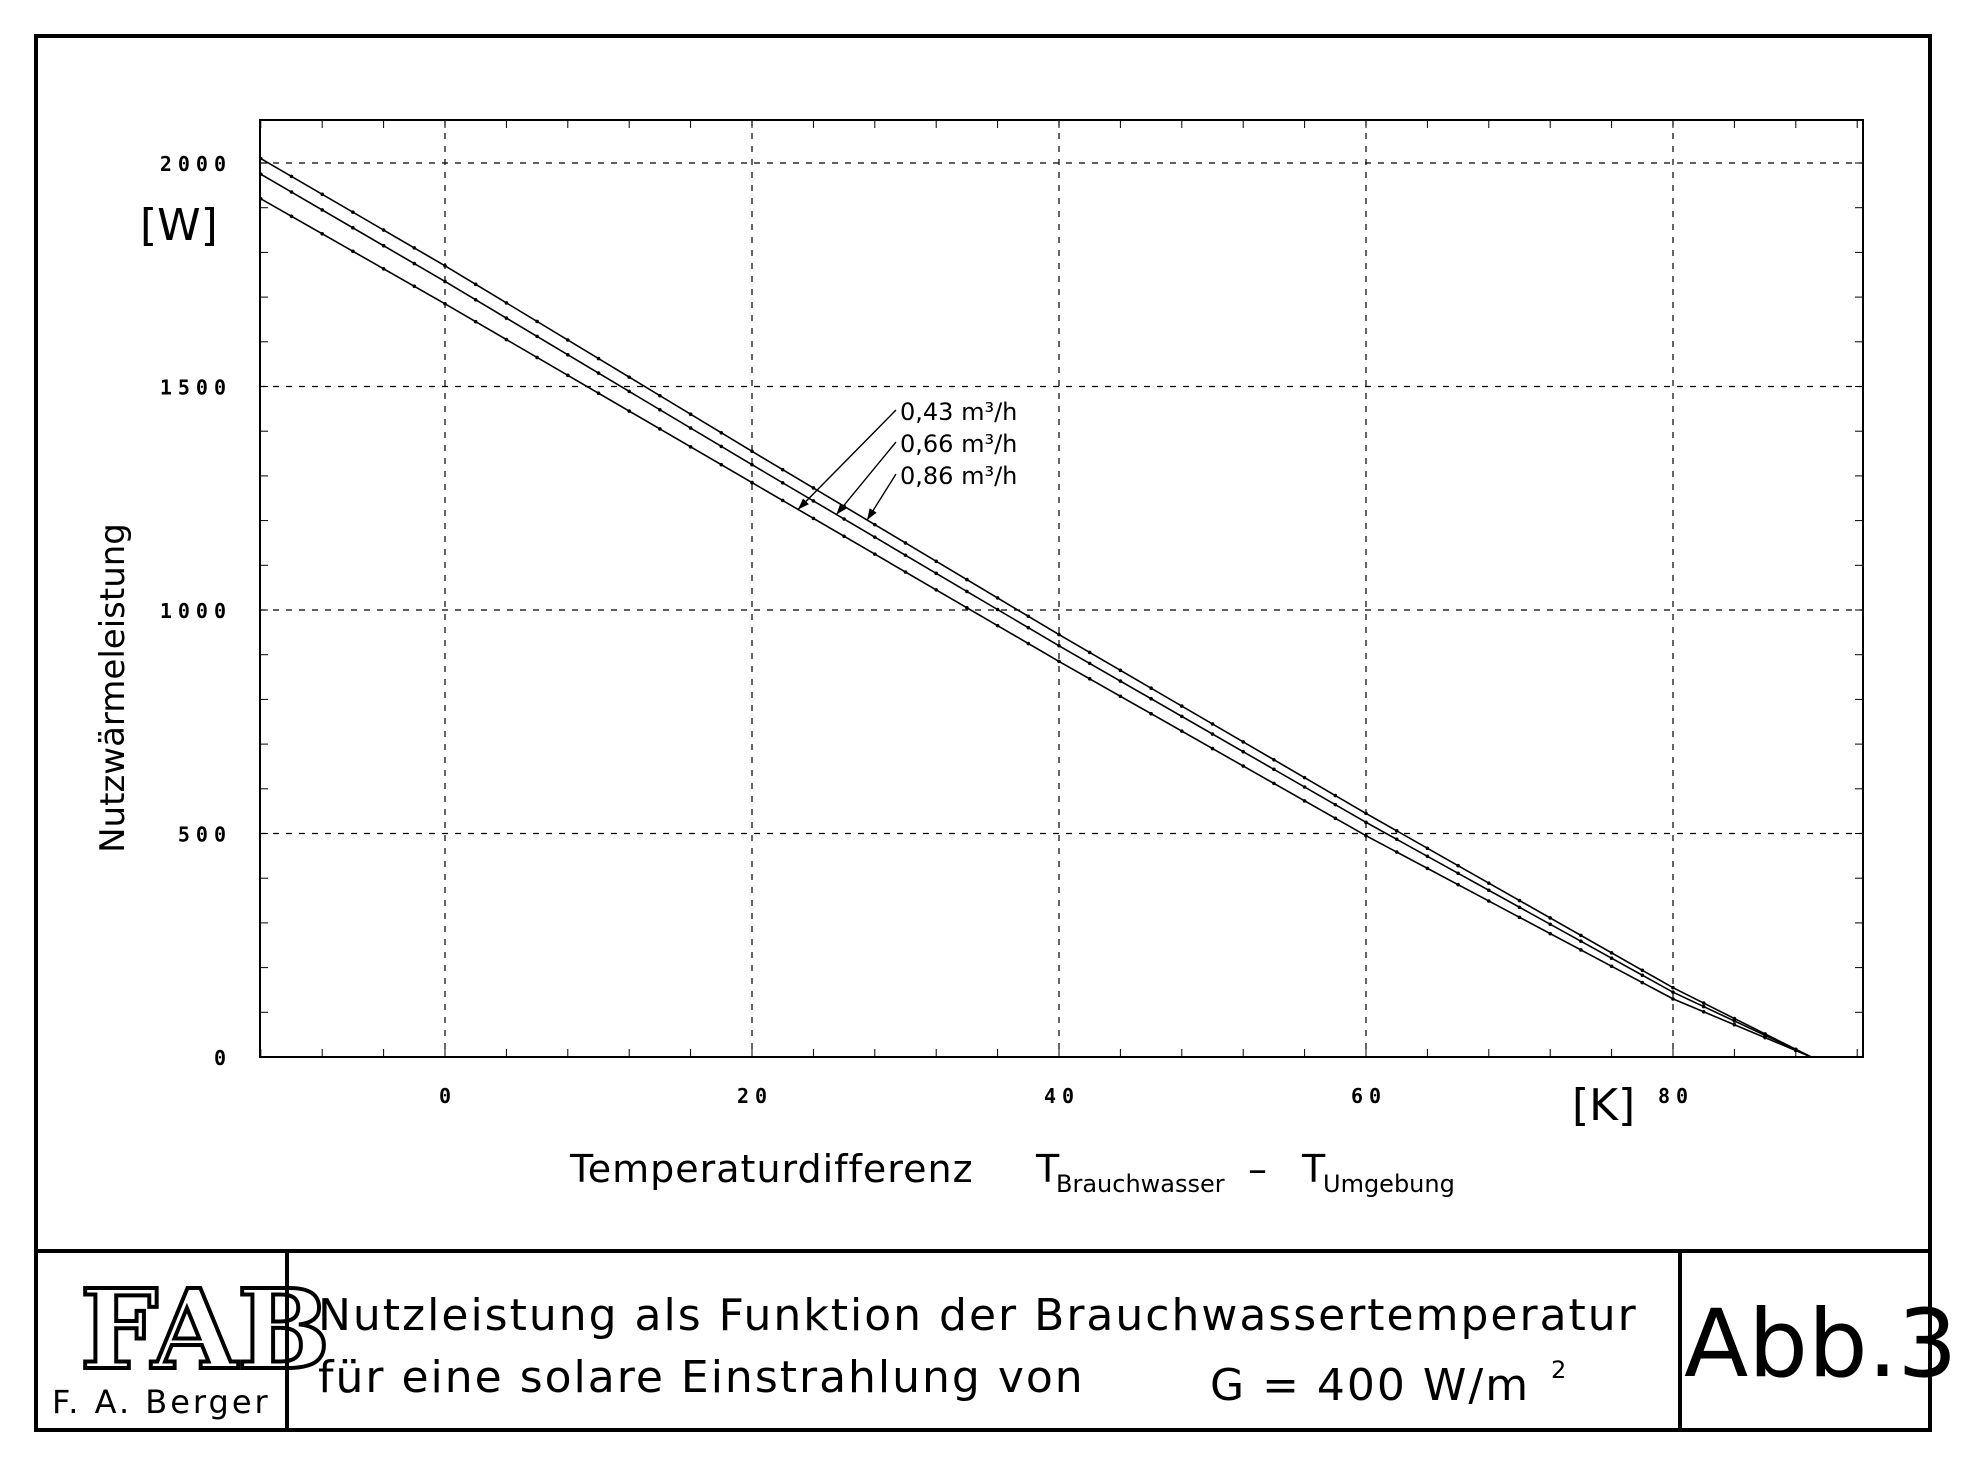 This screenshot has height=1457, width=1968. I want to click on y-axis-unit: [W], so click(179, 225).